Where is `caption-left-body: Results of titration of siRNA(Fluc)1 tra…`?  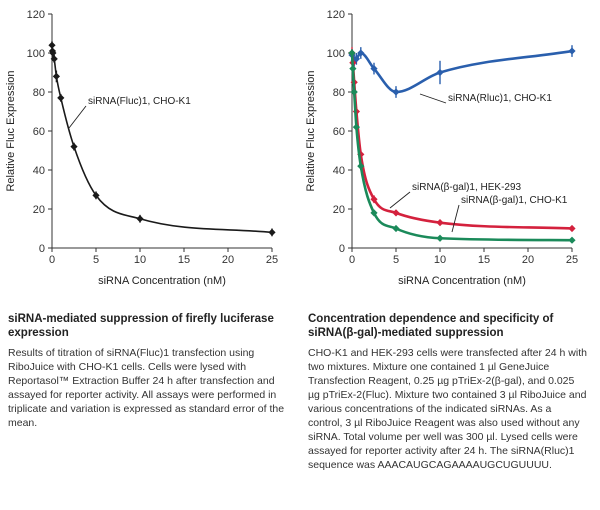 caption-left-body: Results of titration of siRNA(Fluc)1 tra… is located at coordinates (146, 388).